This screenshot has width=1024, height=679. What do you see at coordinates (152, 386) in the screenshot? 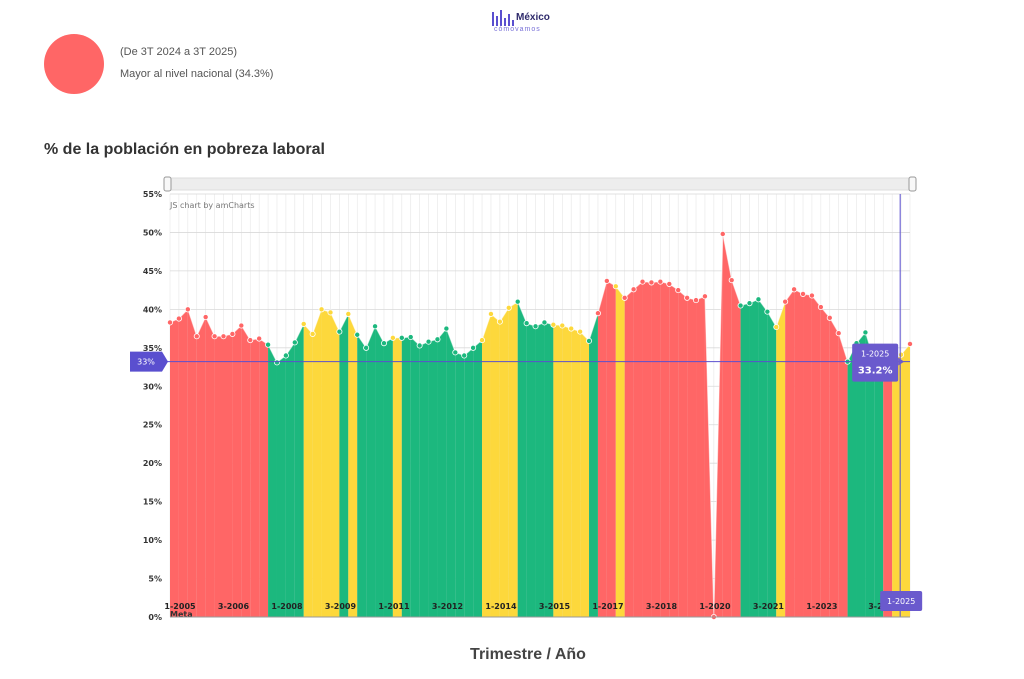
I see `y-tick-label: 30%` at bounding box center [152, 386].